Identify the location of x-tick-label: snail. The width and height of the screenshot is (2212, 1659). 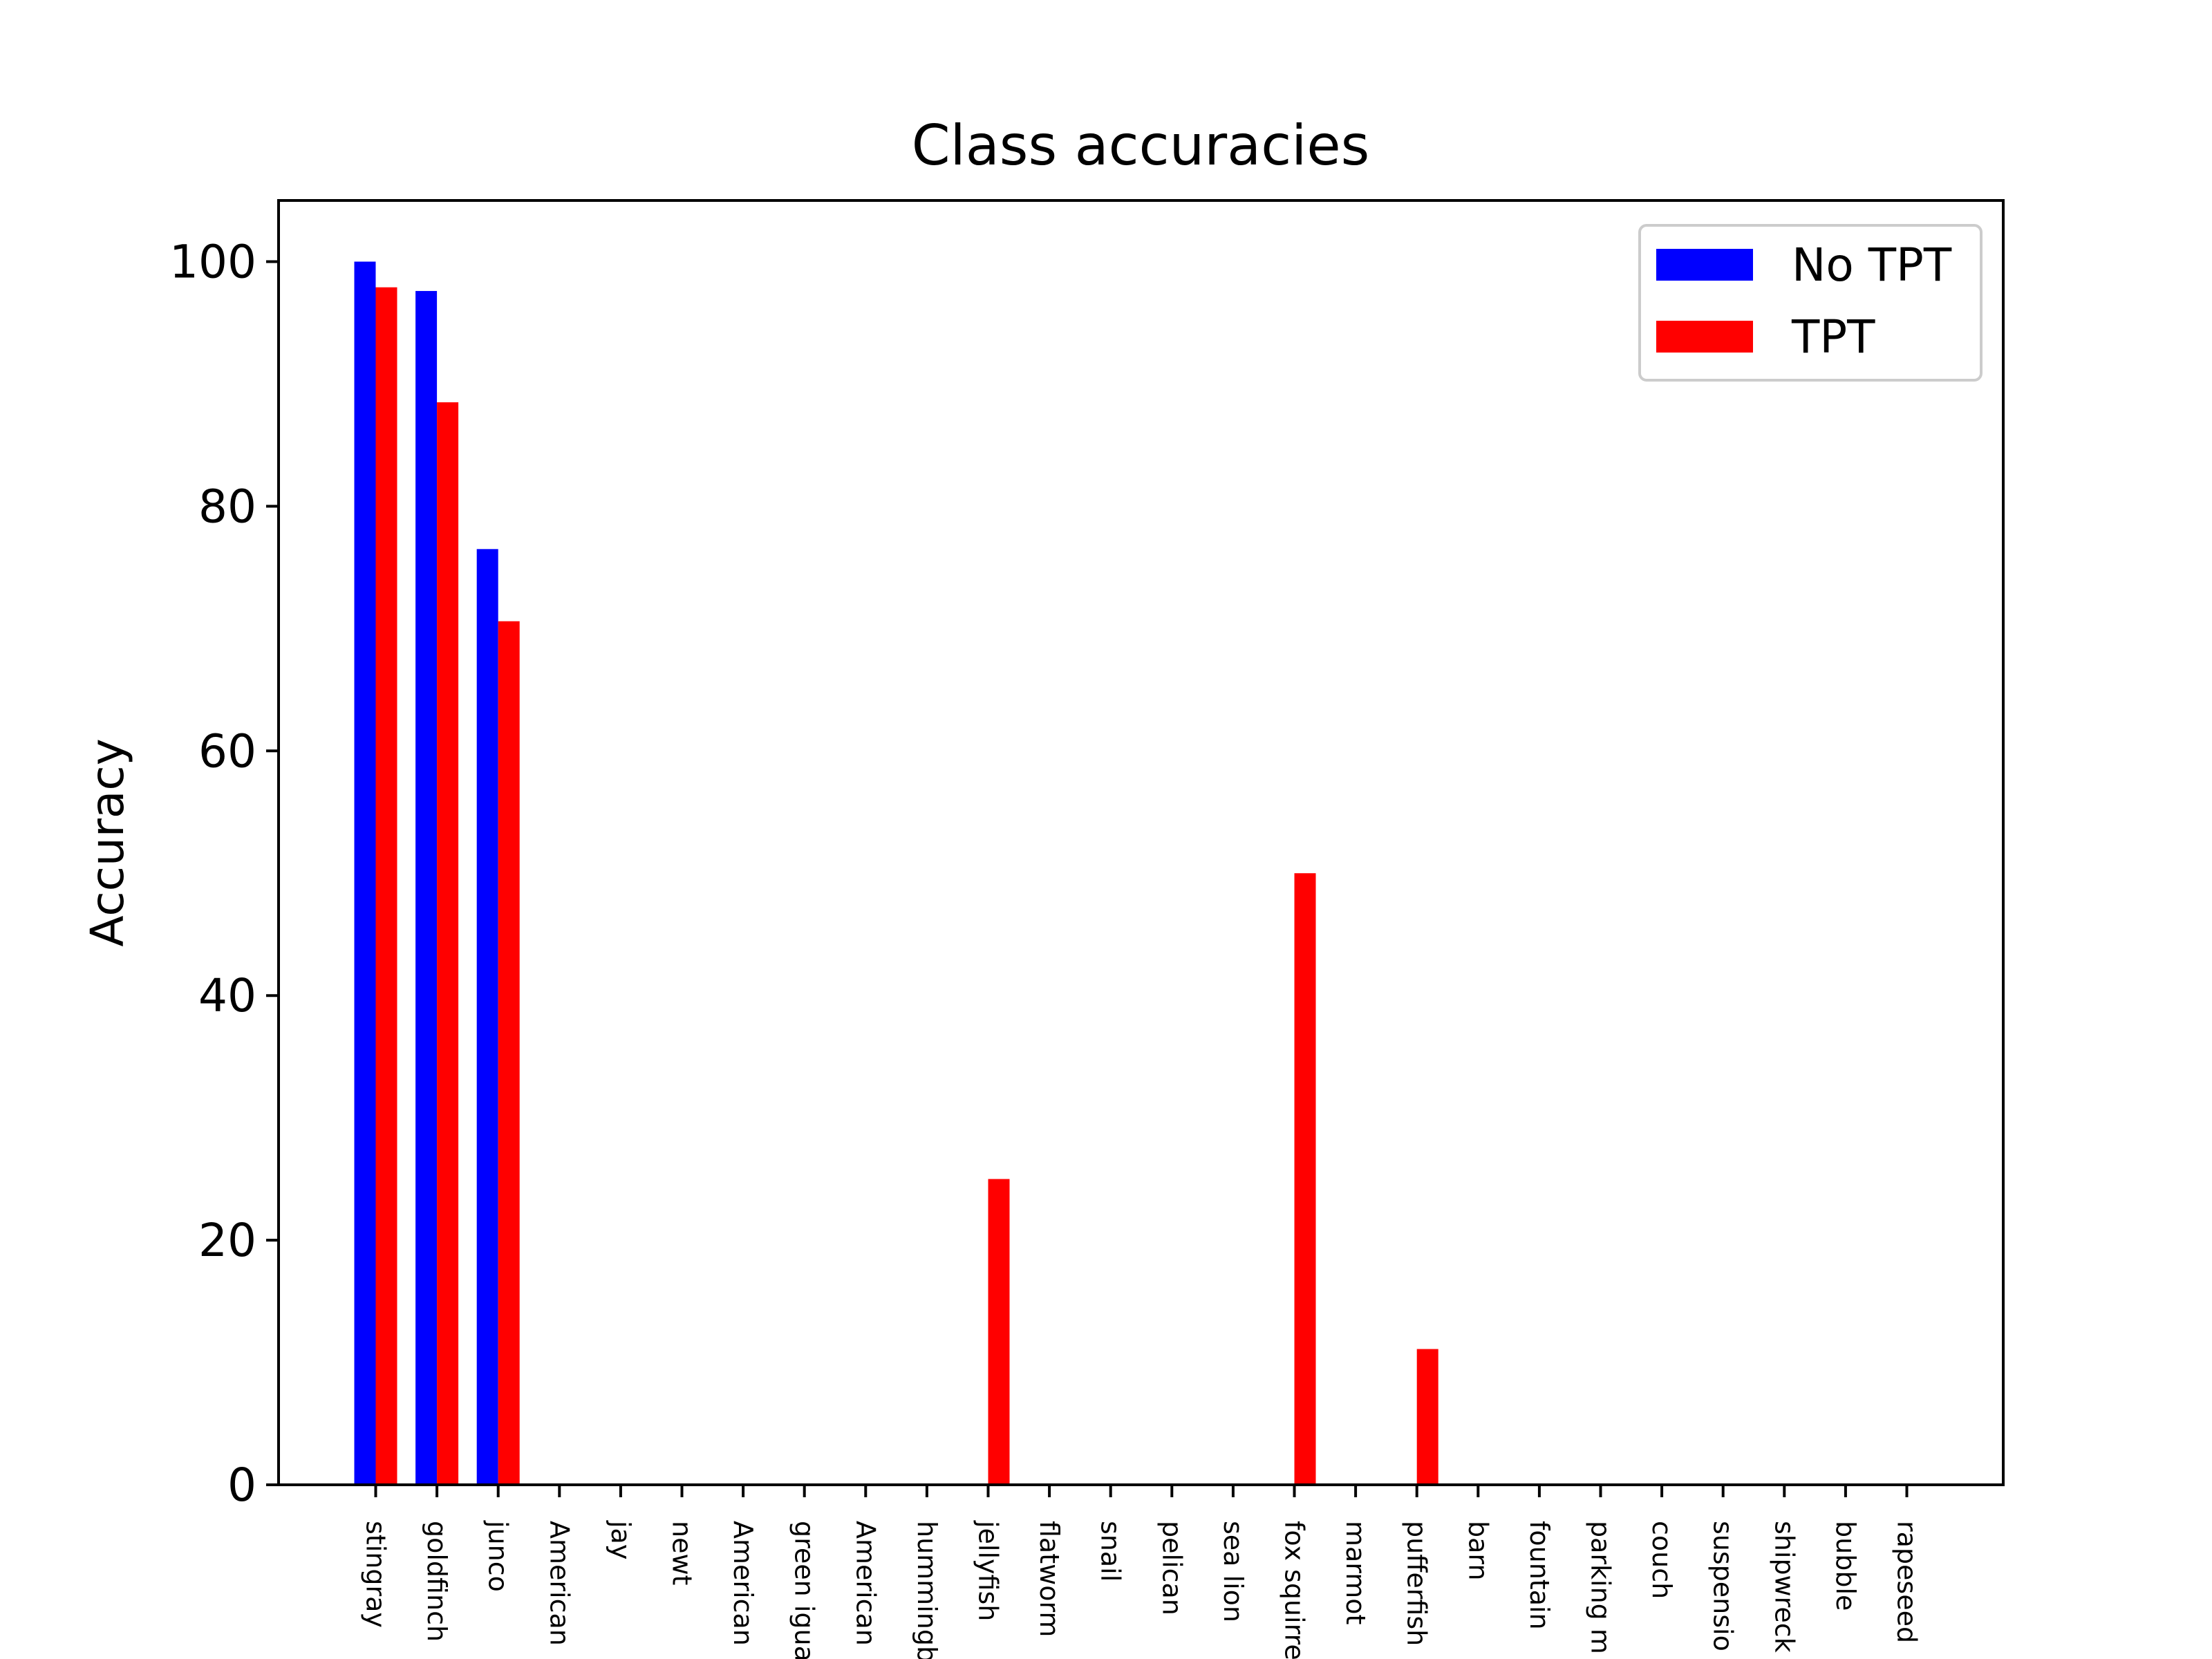
(1111, 1551).